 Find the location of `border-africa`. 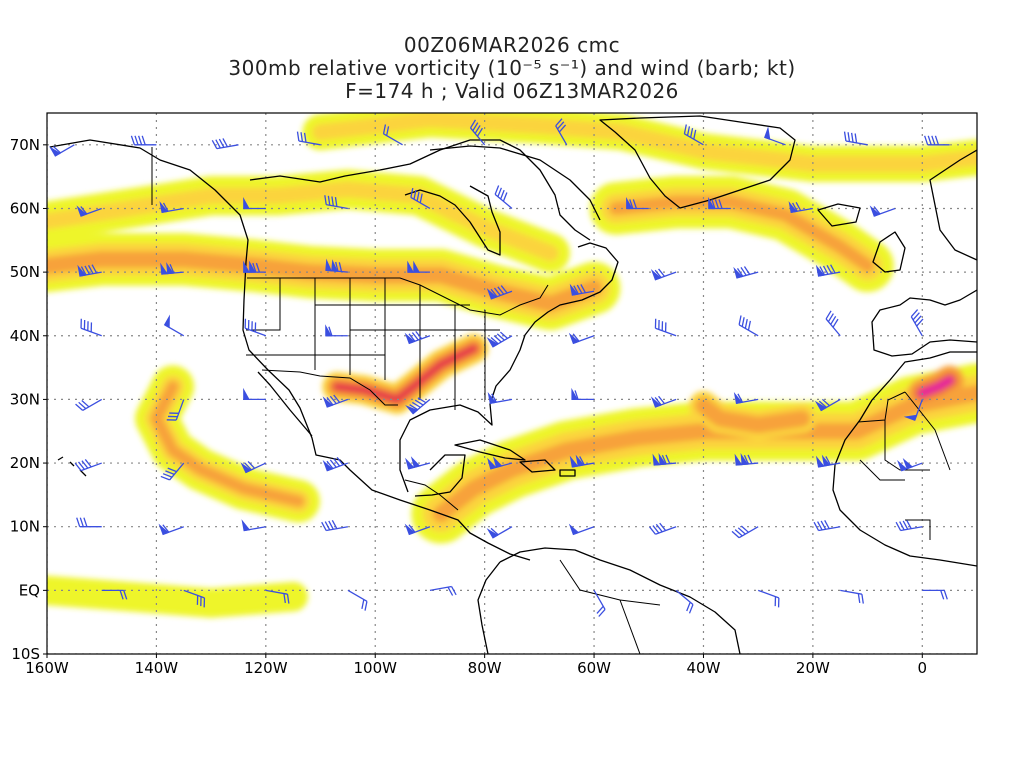

border-africa is located at coordinates (904, 465).